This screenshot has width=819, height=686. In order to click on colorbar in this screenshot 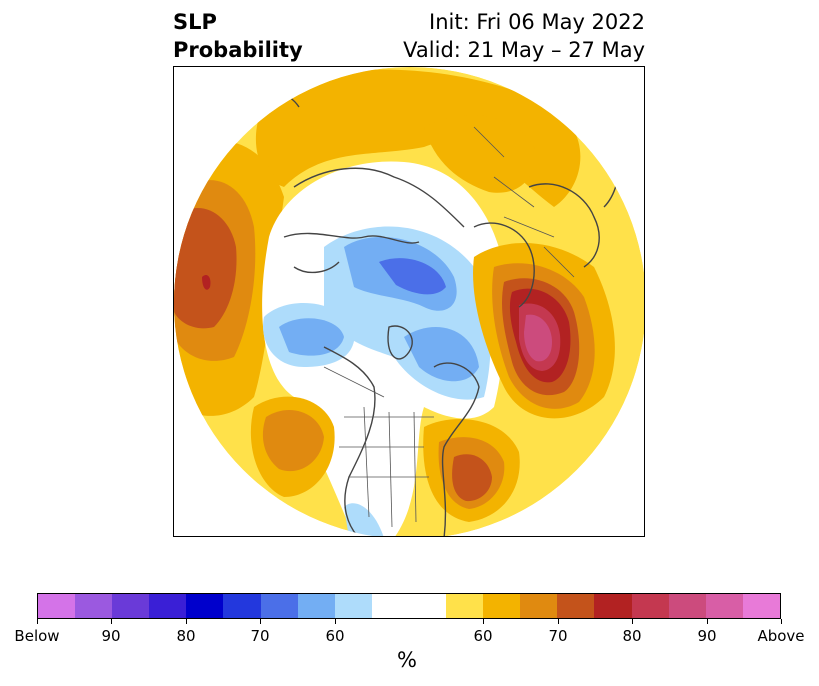, I will do `click(409, 606)`.